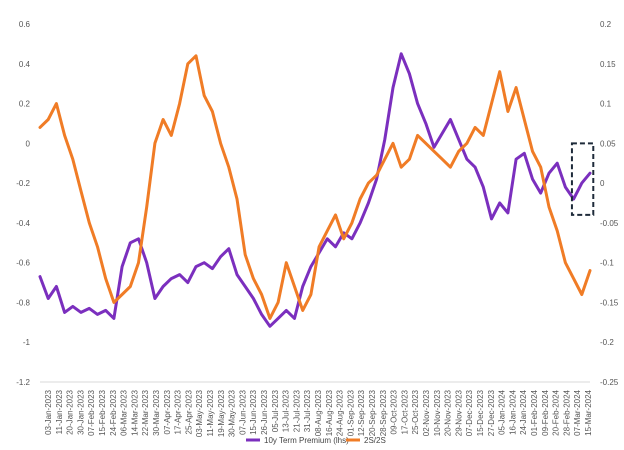 This screenshot has width=624, height=450. I want to click on x-tick-label: 09-Feb-2024, so click(545, 412).